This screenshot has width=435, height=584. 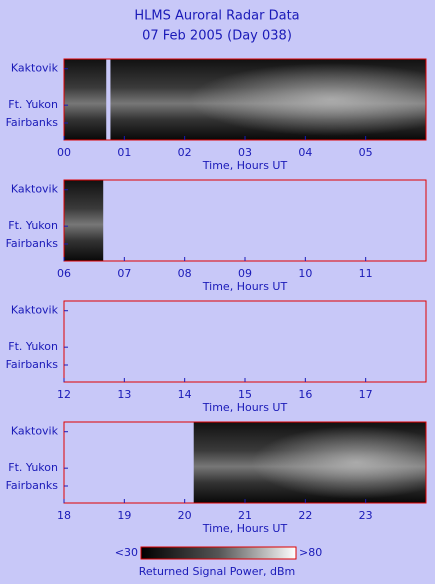 What do you see at coordinates (366, 152) in the screenshot?
I see `x-tick-label: 05` at bounding box center [366, 152].